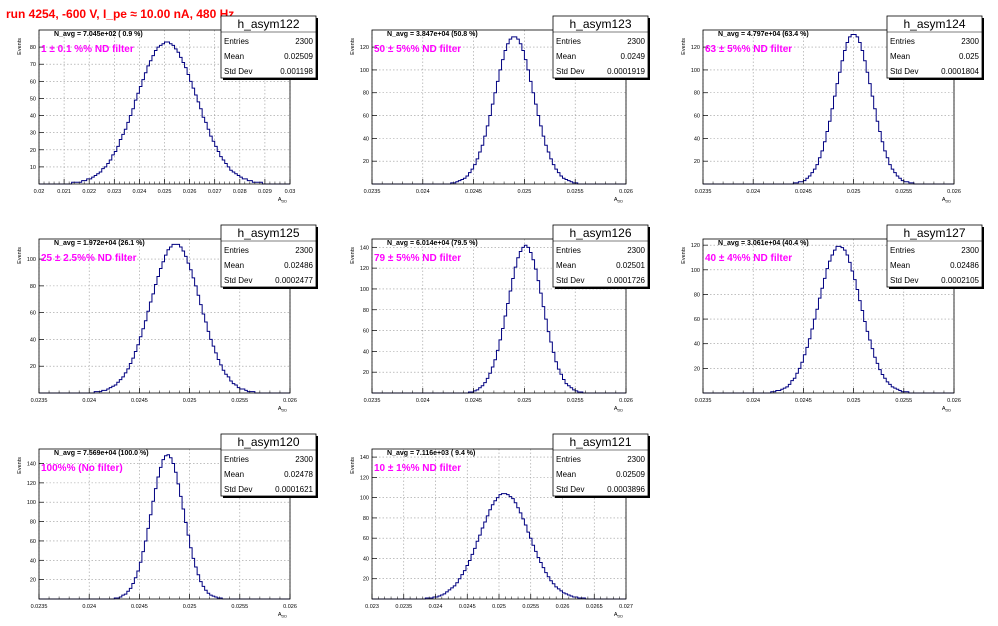  Describe the element at coordinates (215, 192) in the screenshot. I see `x-tick-label: 0.027` at that location.